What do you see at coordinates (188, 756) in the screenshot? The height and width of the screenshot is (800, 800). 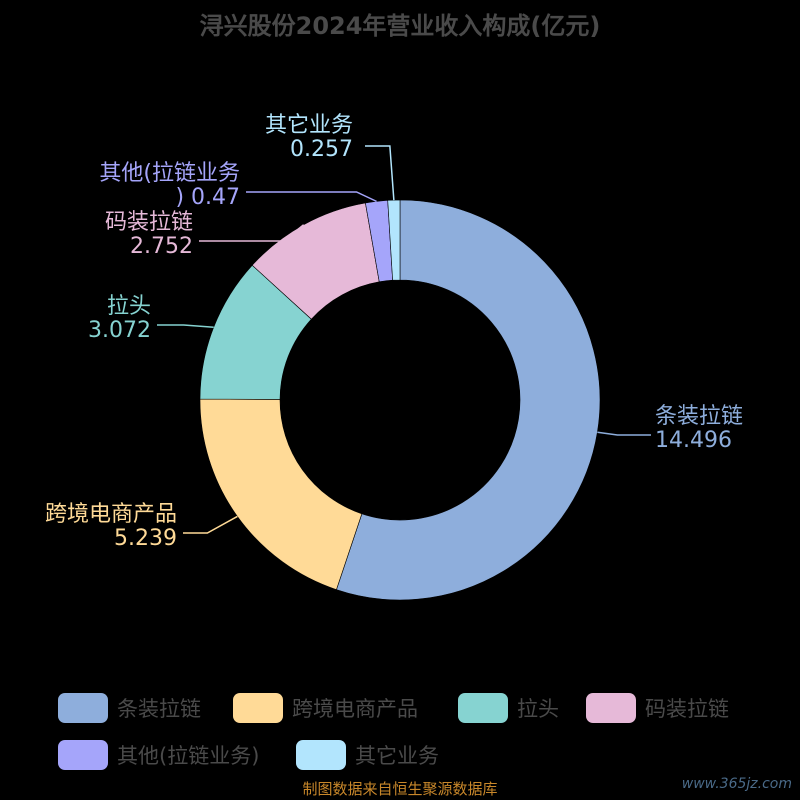 I see `legend-label: 其他(拉链业务)` at bounding box center [188, 756].